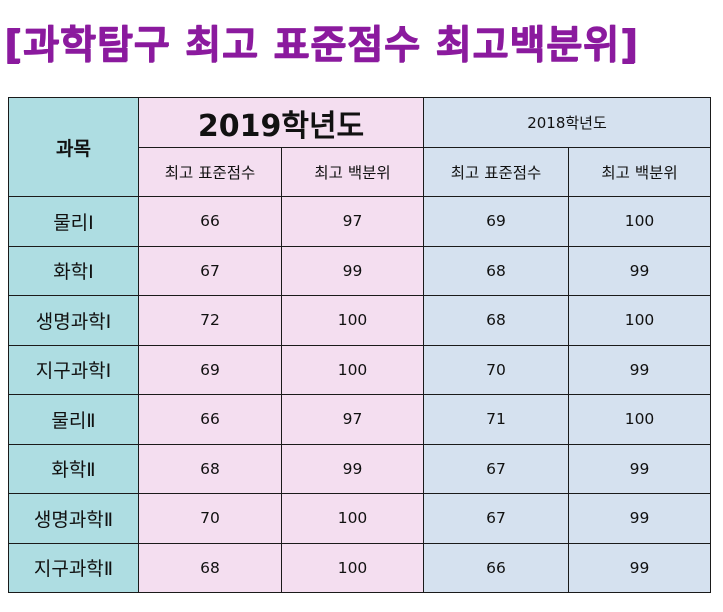 The height and width of the screenshot is (612, 723). What do you see at coordinates (496, 369) in the screenshot?
I see `std-score-2018-cell: 70` at bounding box center [496, 369].